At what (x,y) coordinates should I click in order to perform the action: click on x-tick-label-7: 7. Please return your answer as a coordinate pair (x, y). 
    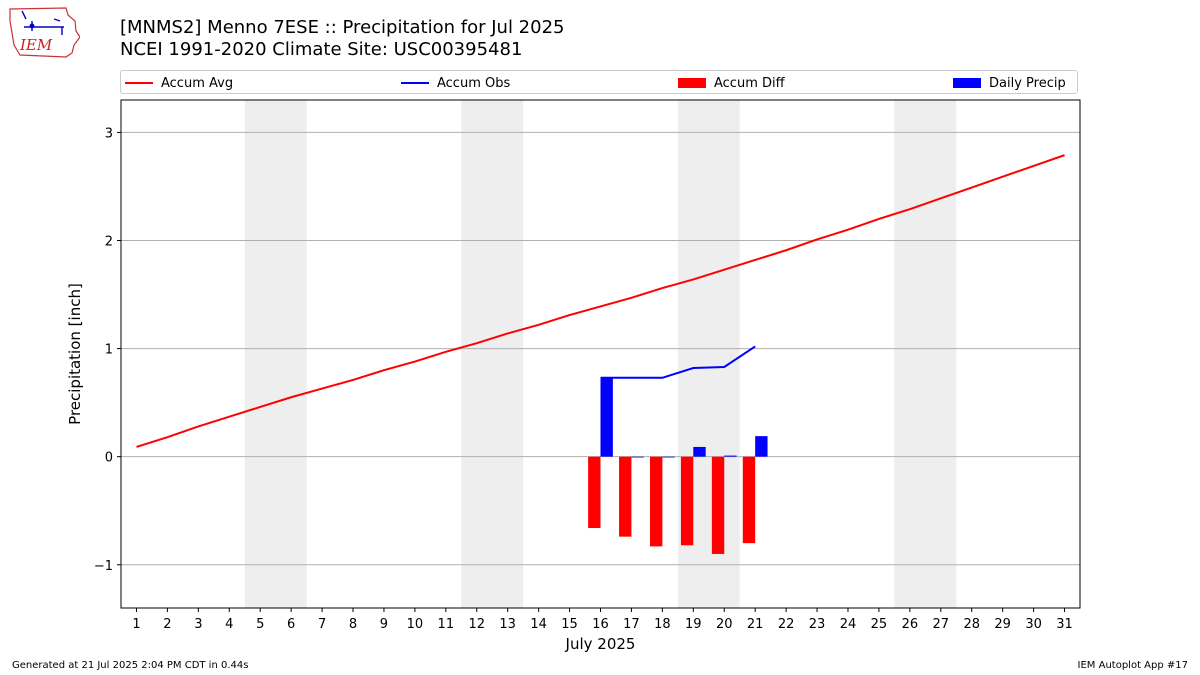
    Looking at the image, I should click on (322, 624).